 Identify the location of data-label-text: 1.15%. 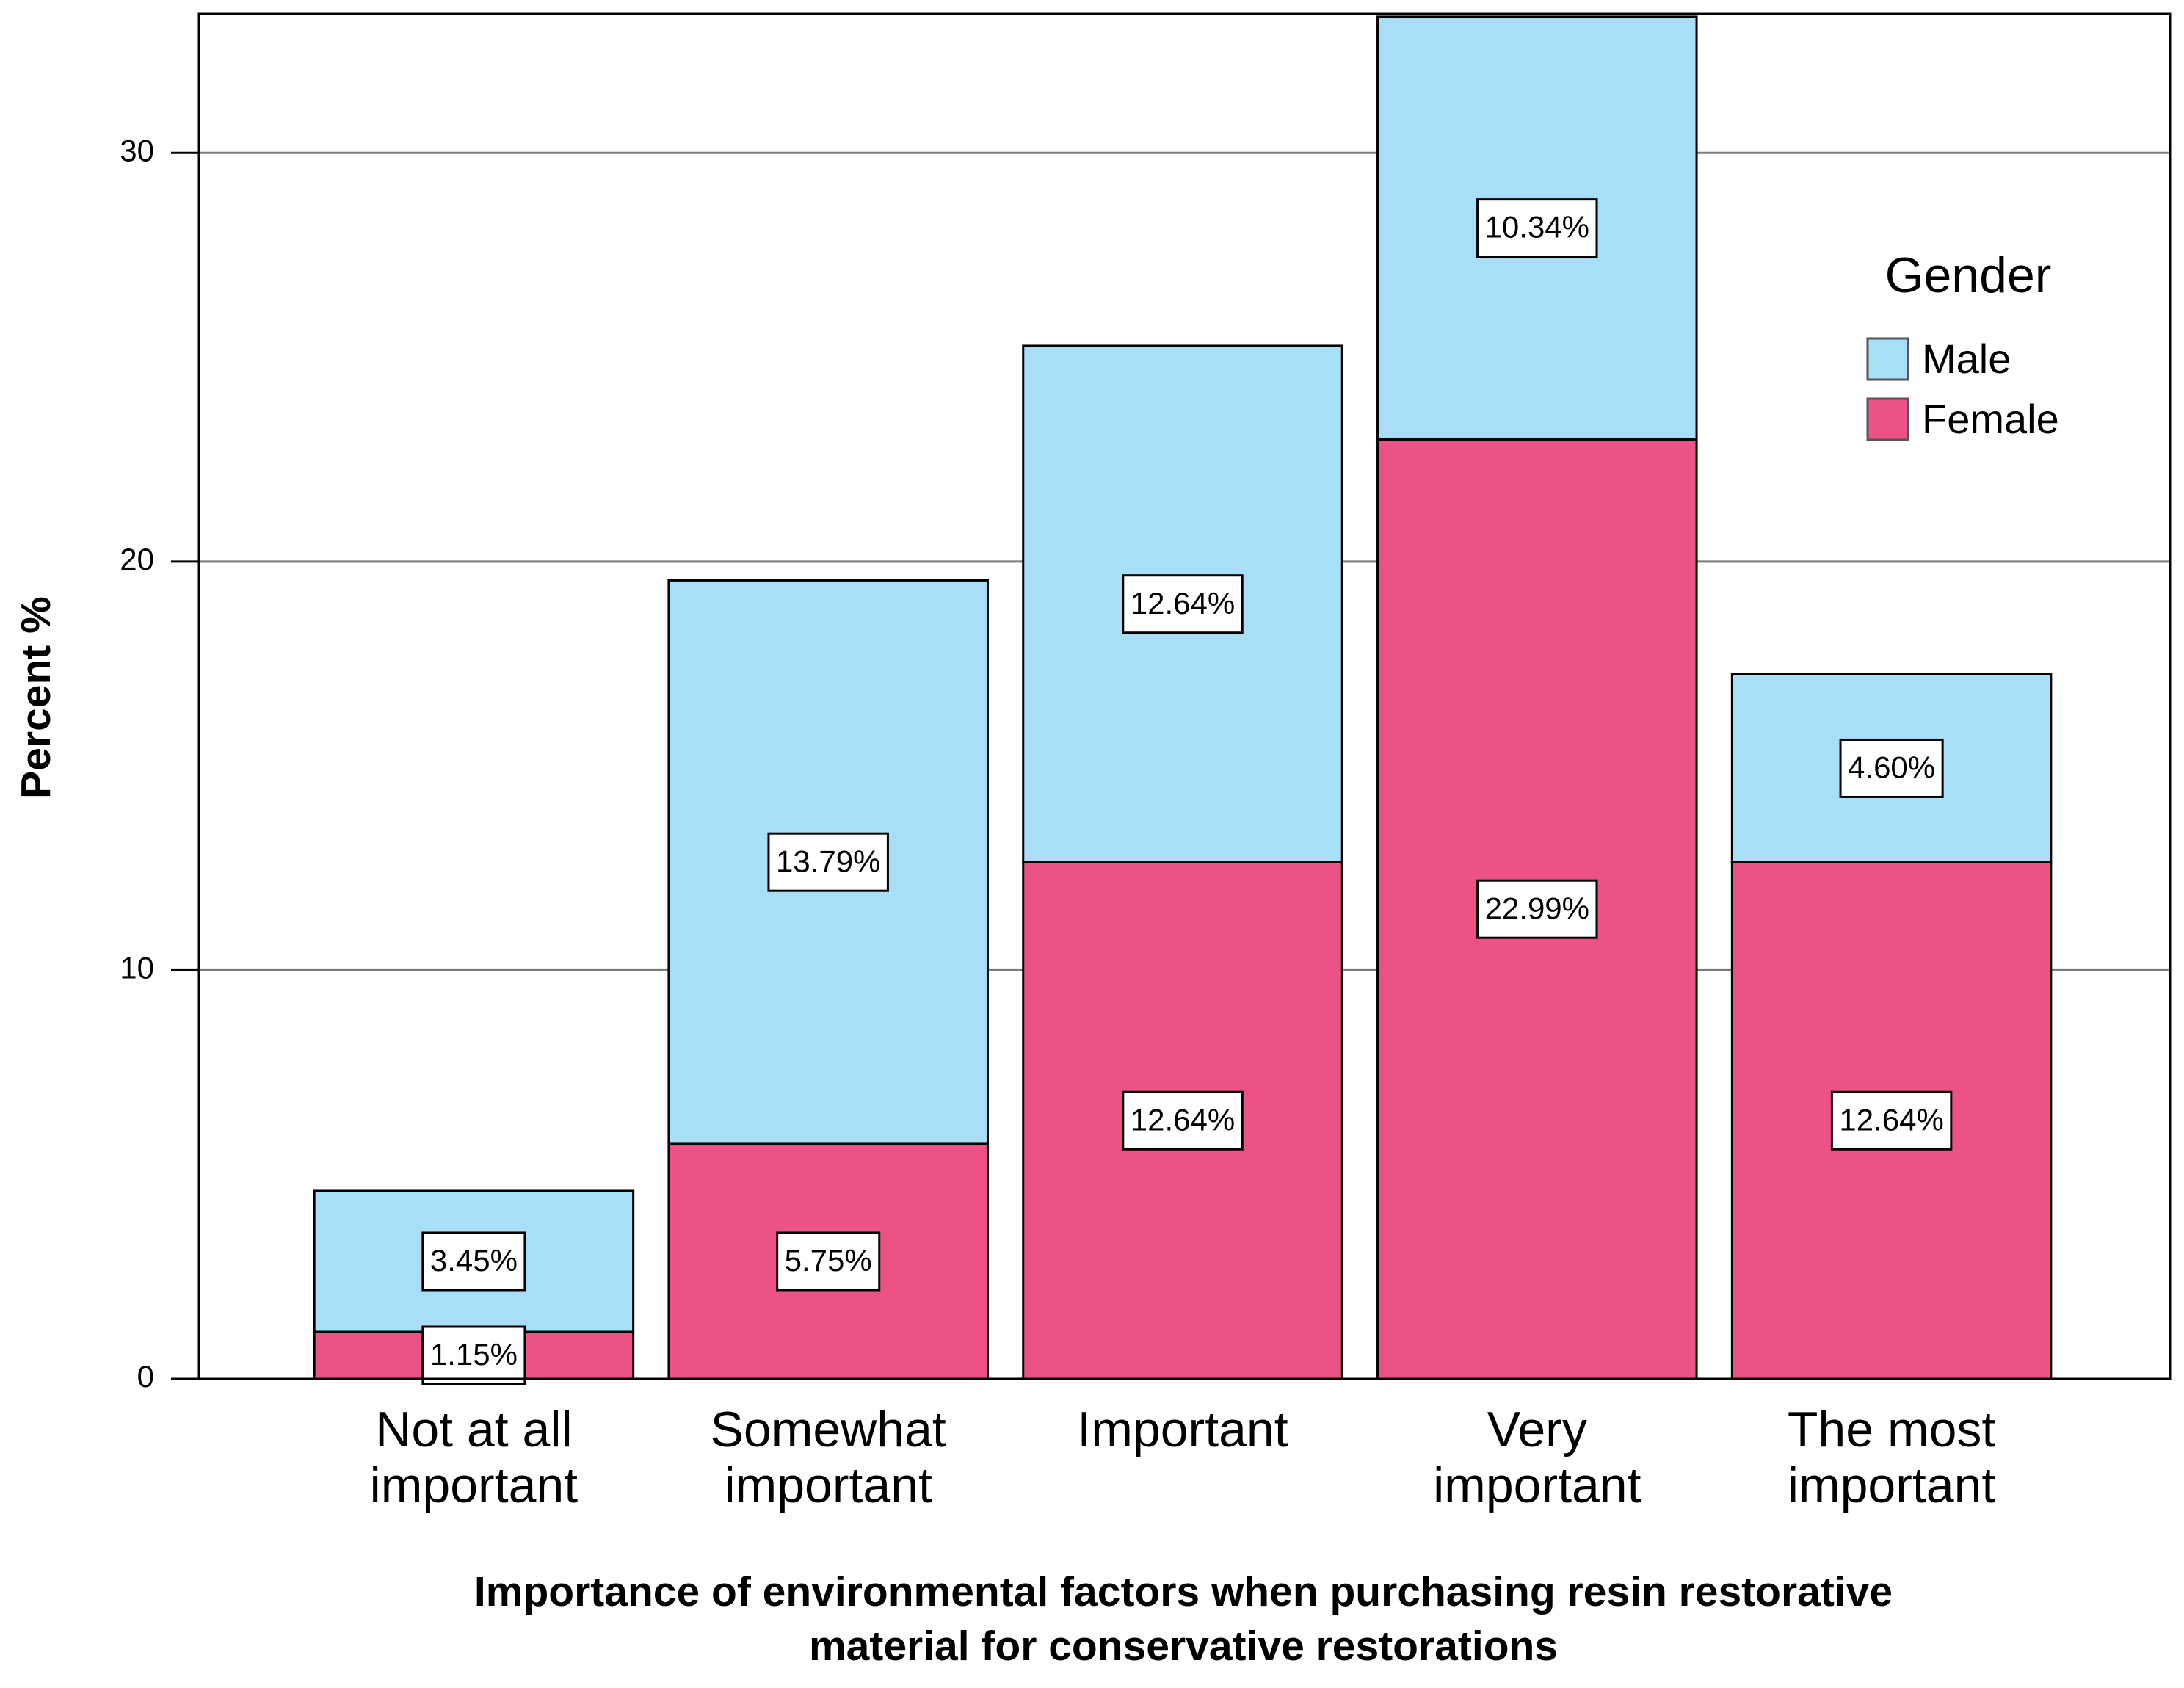
(474, 1354).